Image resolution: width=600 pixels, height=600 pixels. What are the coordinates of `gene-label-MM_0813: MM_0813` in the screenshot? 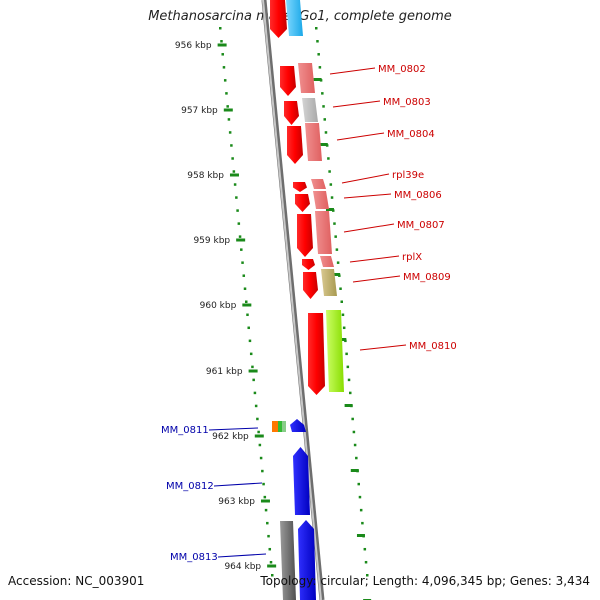 It's located at (194, 557).